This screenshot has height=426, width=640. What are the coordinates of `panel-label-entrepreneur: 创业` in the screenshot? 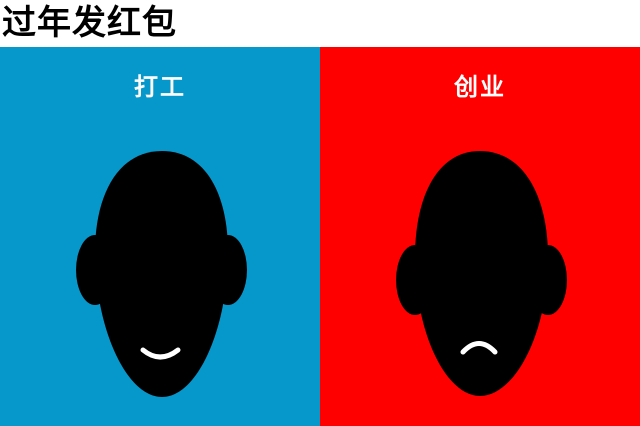 It's located at (480, 87).